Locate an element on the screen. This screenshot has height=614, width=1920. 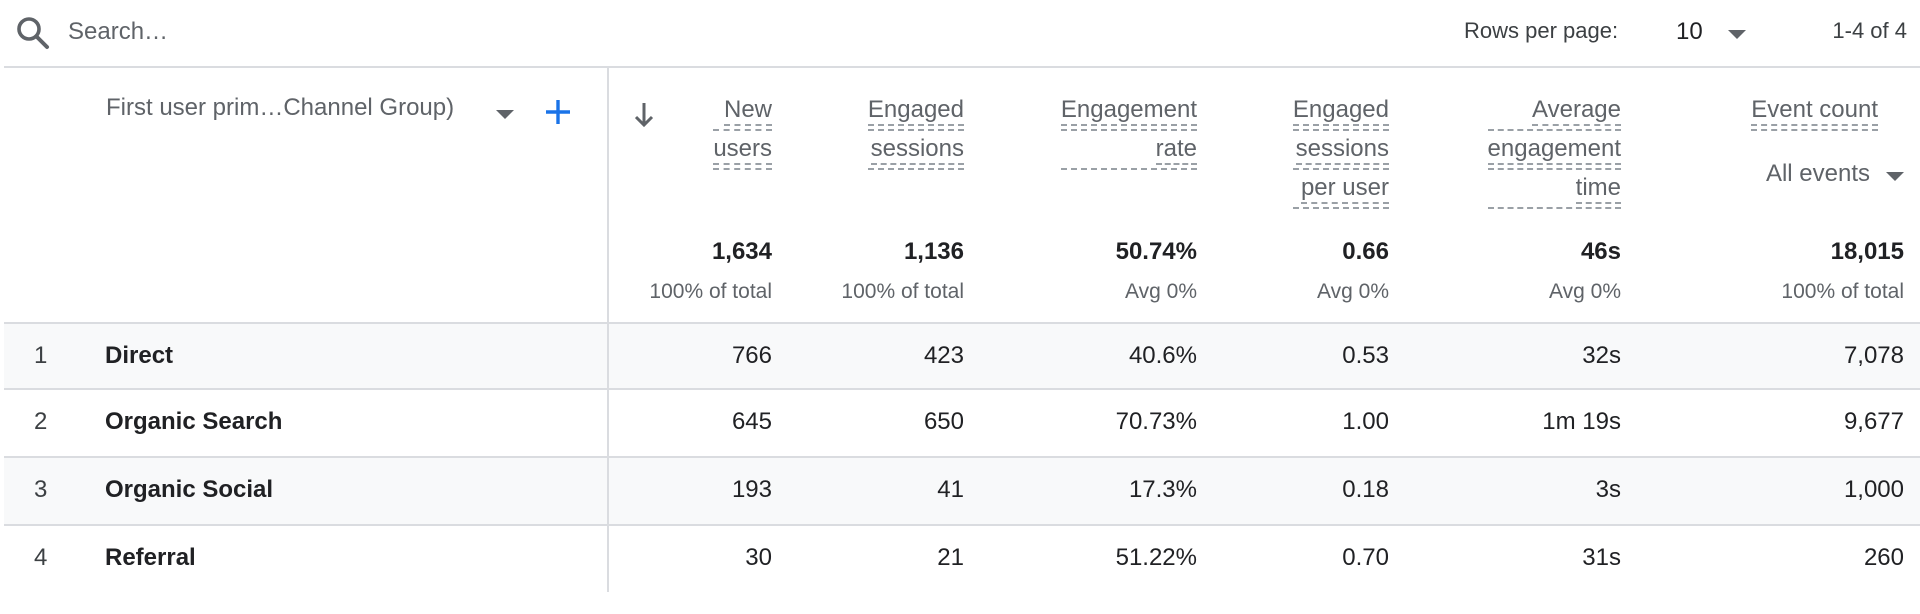
rows-per-page-label: Rows per page: is located at coordinates (1541, 30).